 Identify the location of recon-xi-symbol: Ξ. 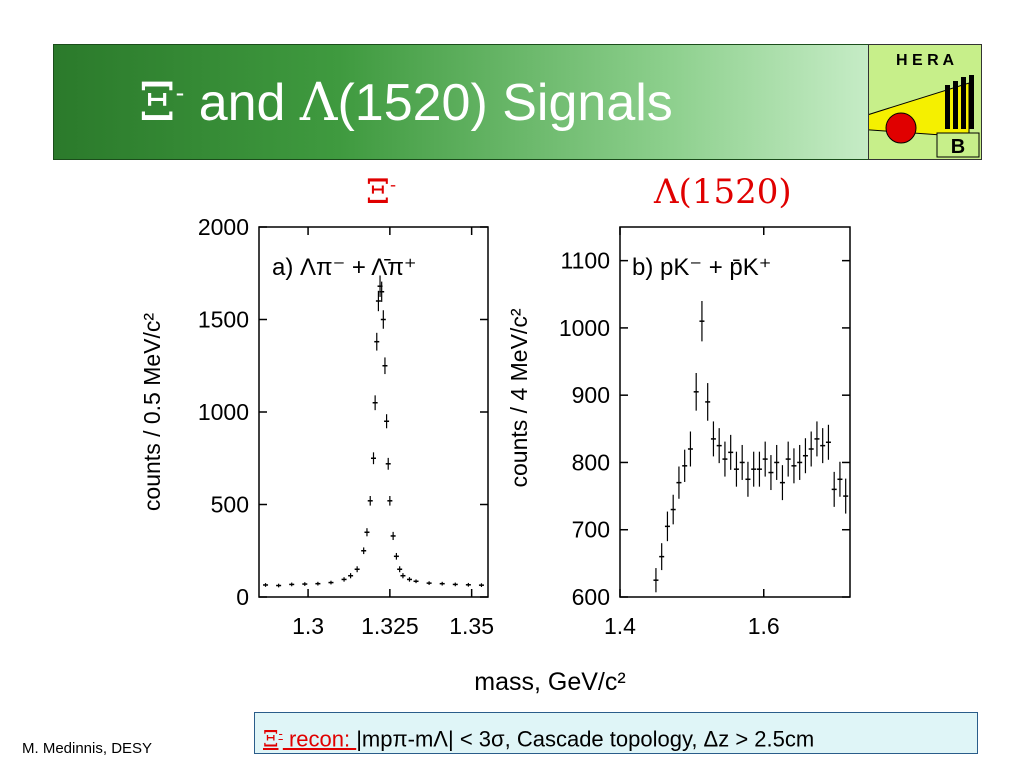
(271, 740).